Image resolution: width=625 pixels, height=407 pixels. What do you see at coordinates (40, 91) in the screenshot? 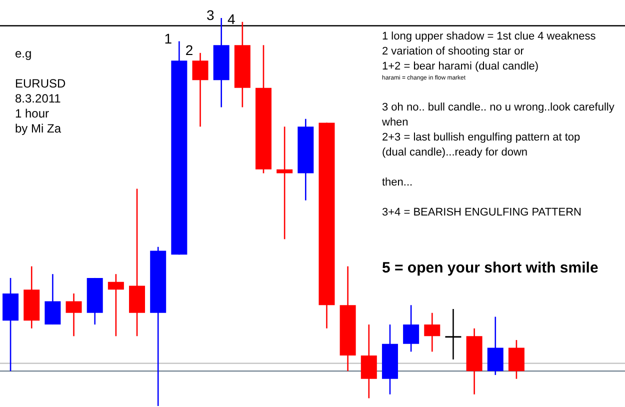
I see `text: e.g EURUSD 8.3.2011 1 hour by Mi Za` at bounding box center [40, 91].